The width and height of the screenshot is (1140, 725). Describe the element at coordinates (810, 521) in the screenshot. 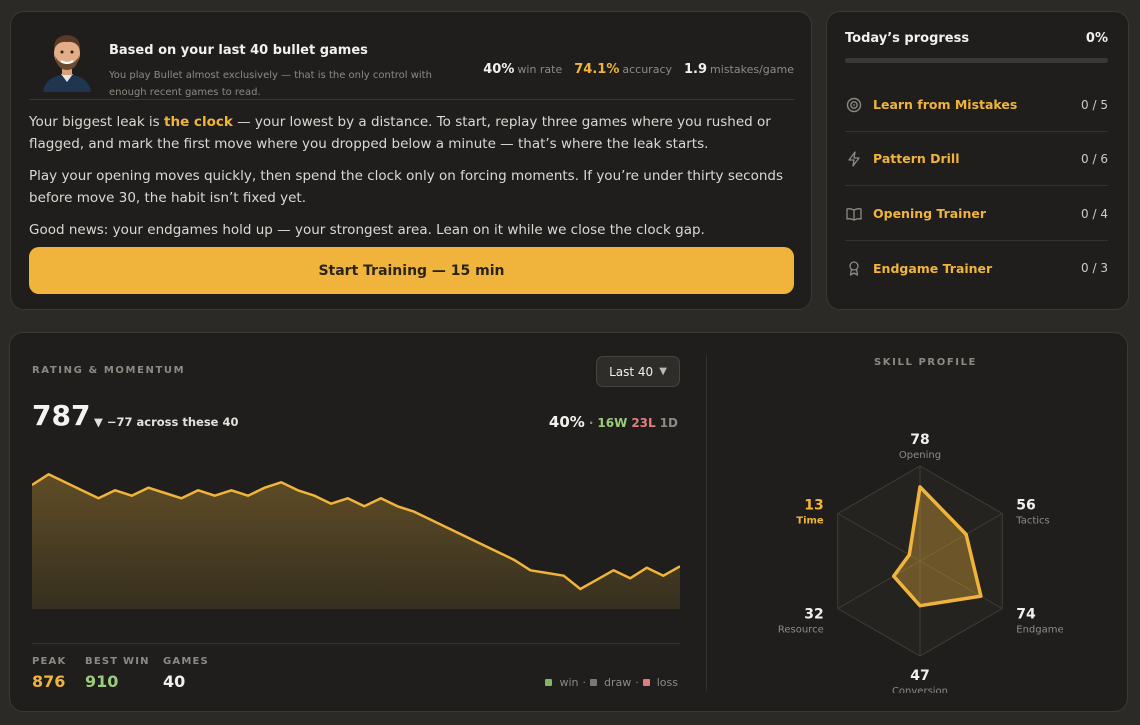

I see `radar-label-time: Time` at that location.